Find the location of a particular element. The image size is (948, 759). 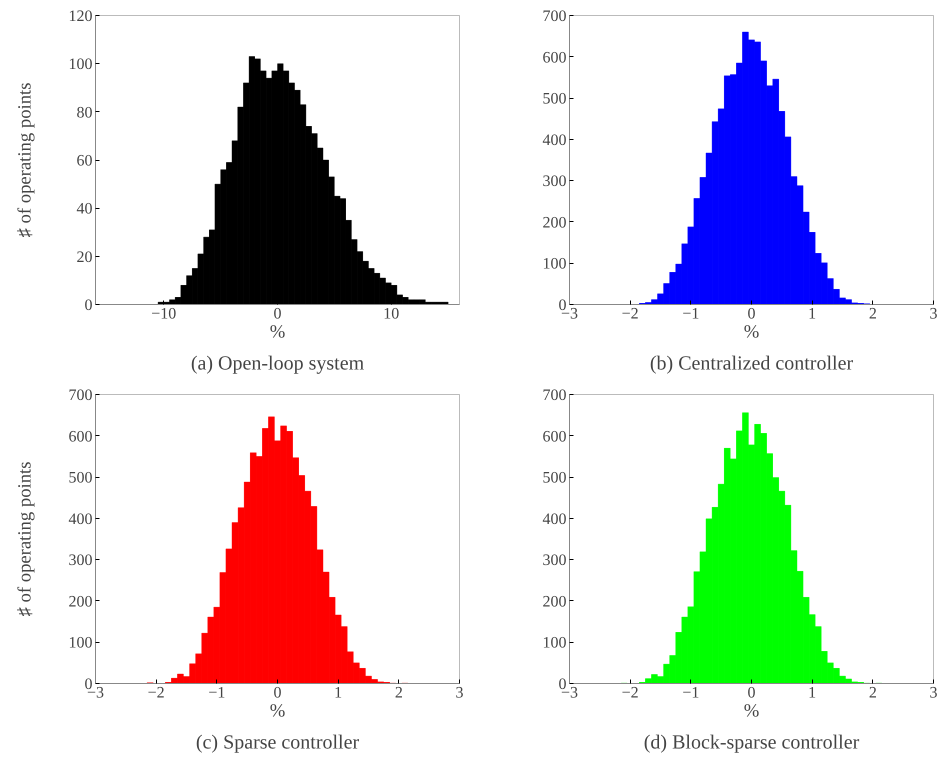

text: (c) Sparse controller is located at coordinates (278, 743).